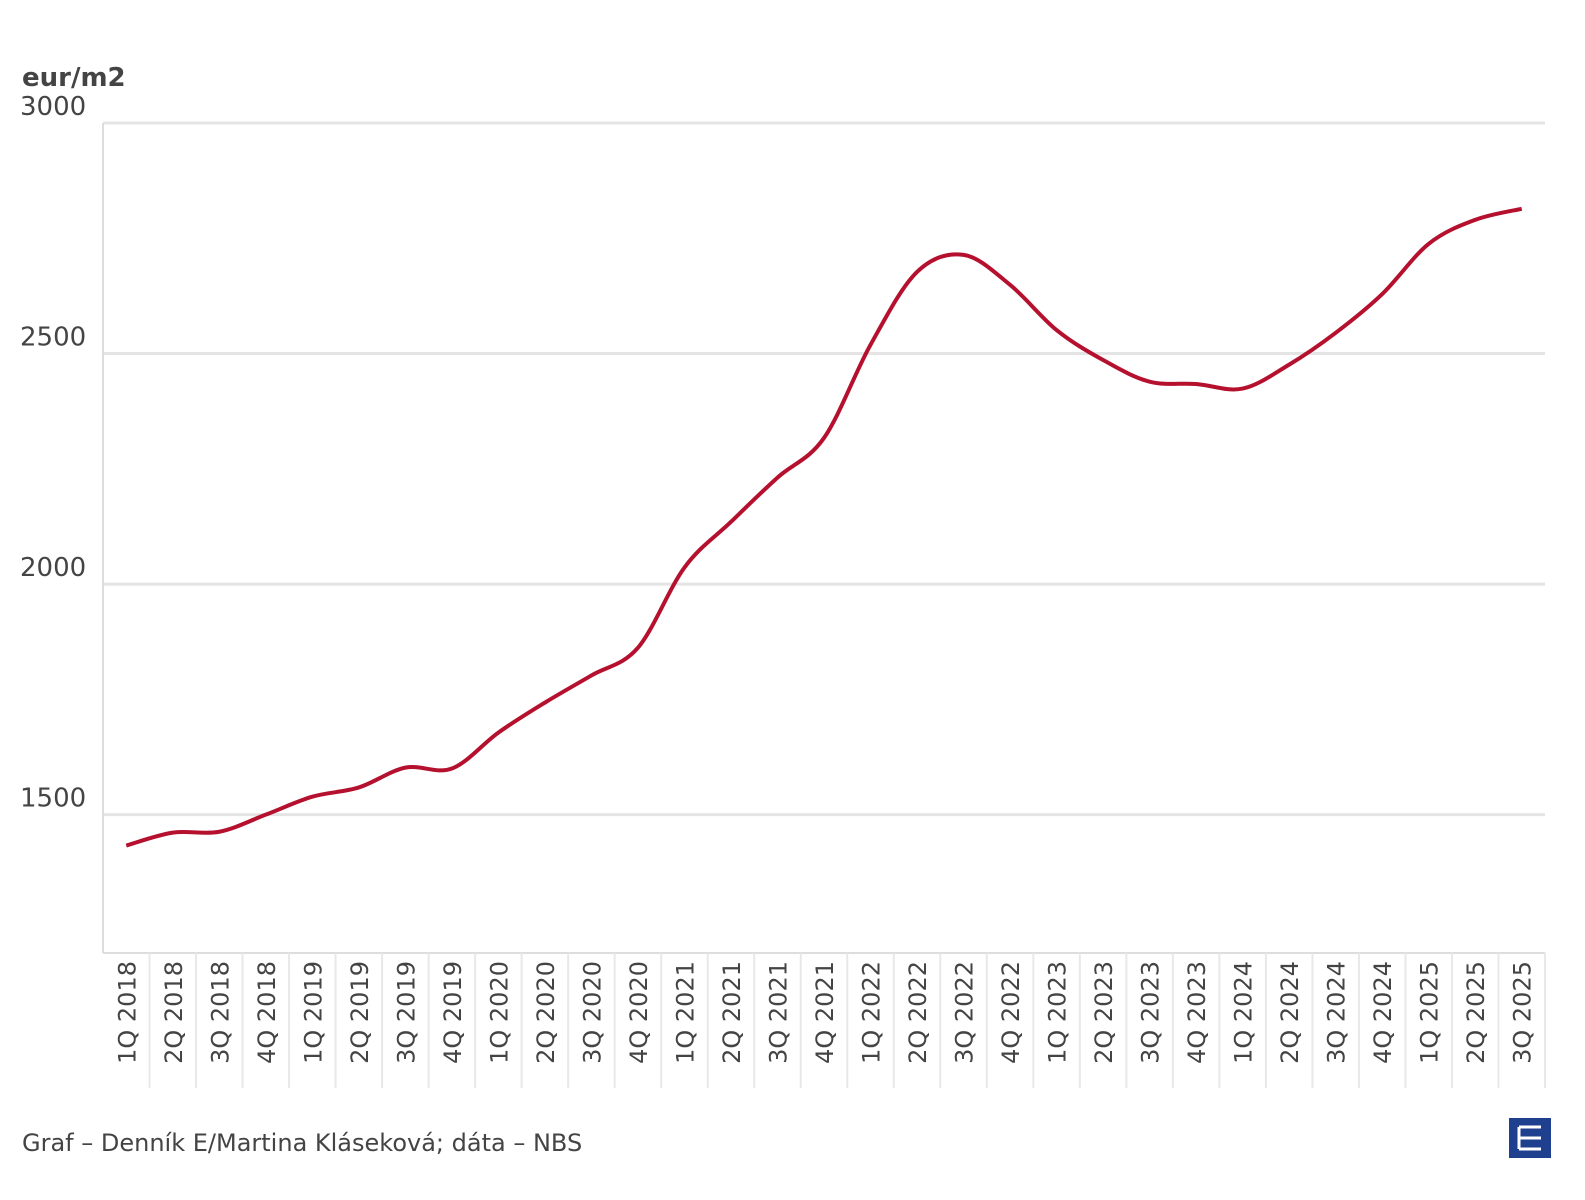 This screenshot has height=1200, width=1585. I want to click on x-tick-label: 3Q 2023, so click(1151, 1012).